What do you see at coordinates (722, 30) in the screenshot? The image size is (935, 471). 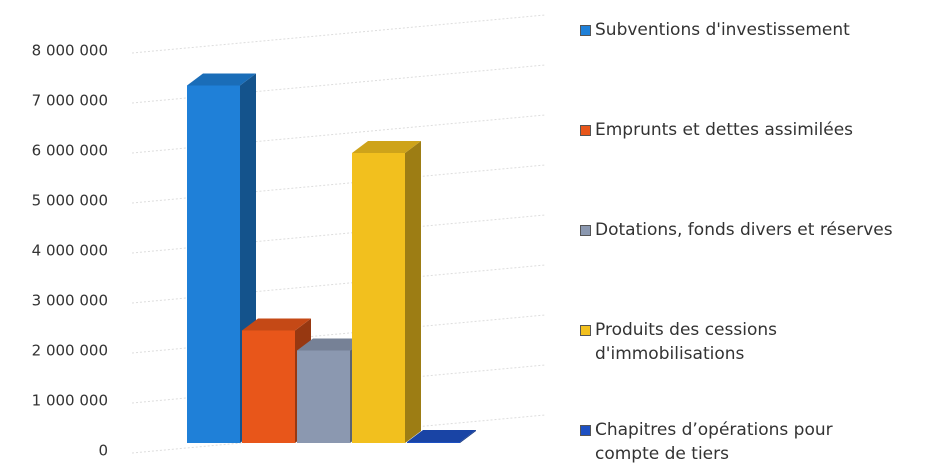 I see `legend-label: Subventions d'investissement` at bounding box center [722, 30].